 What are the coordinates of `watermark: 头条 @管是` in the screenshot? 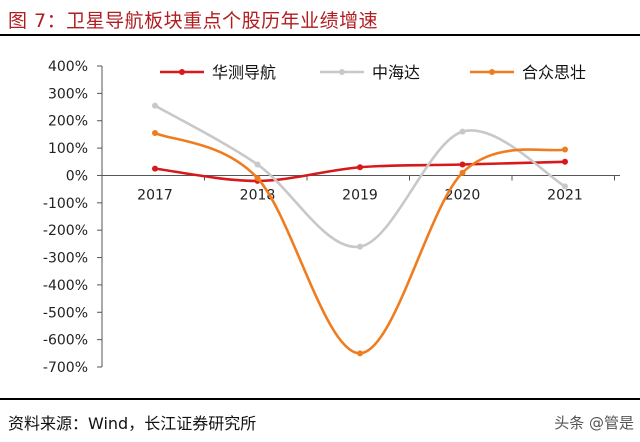 It's located at (594, 423).